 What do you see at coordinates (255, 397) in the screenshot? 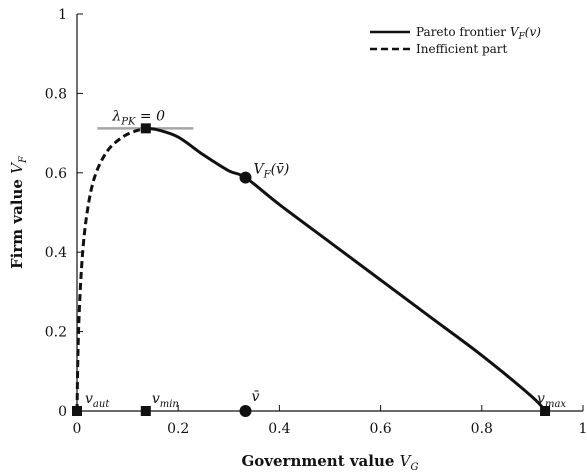
I see `point-label-v-bar: v̄` at bounding box center [255, 397].